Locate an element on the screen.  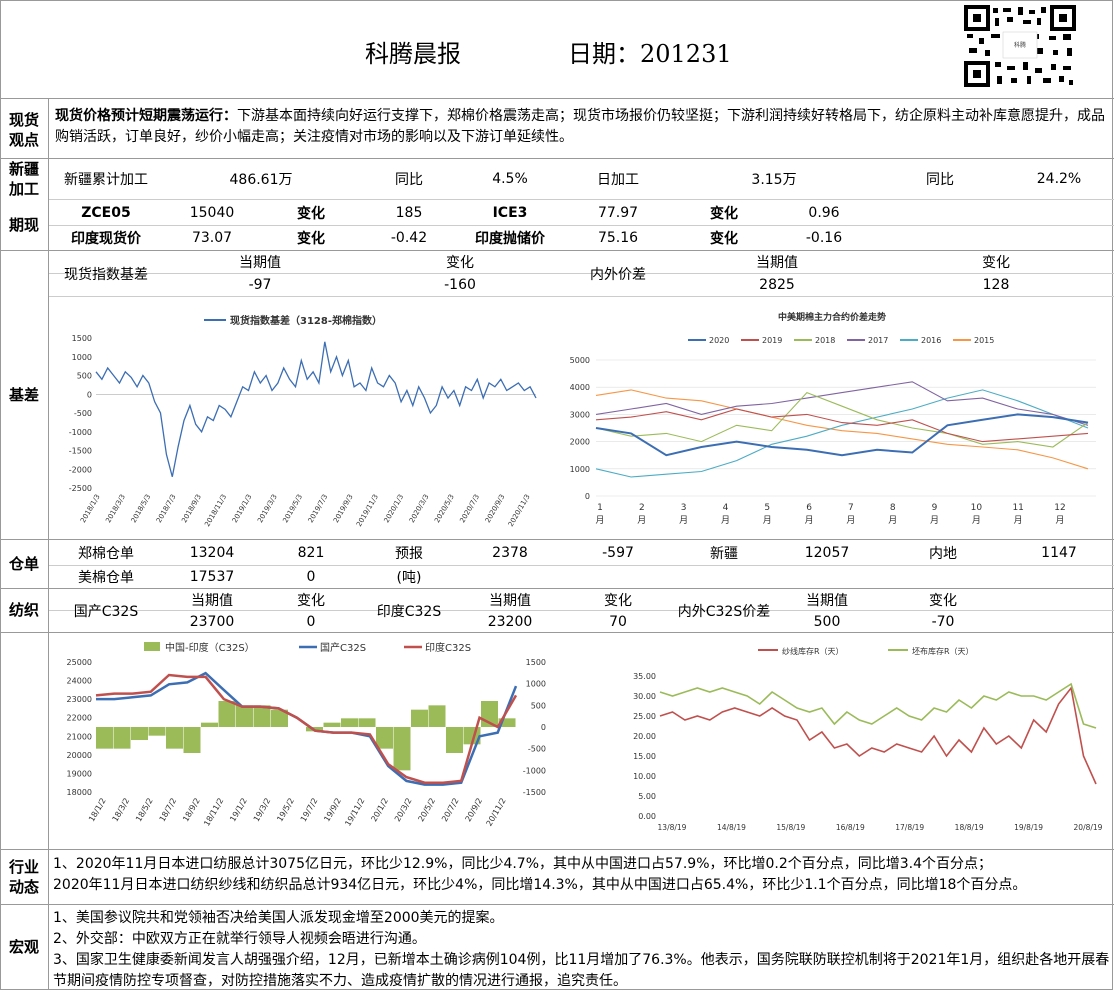
legend-swatch is located at coordinates (152, 646).